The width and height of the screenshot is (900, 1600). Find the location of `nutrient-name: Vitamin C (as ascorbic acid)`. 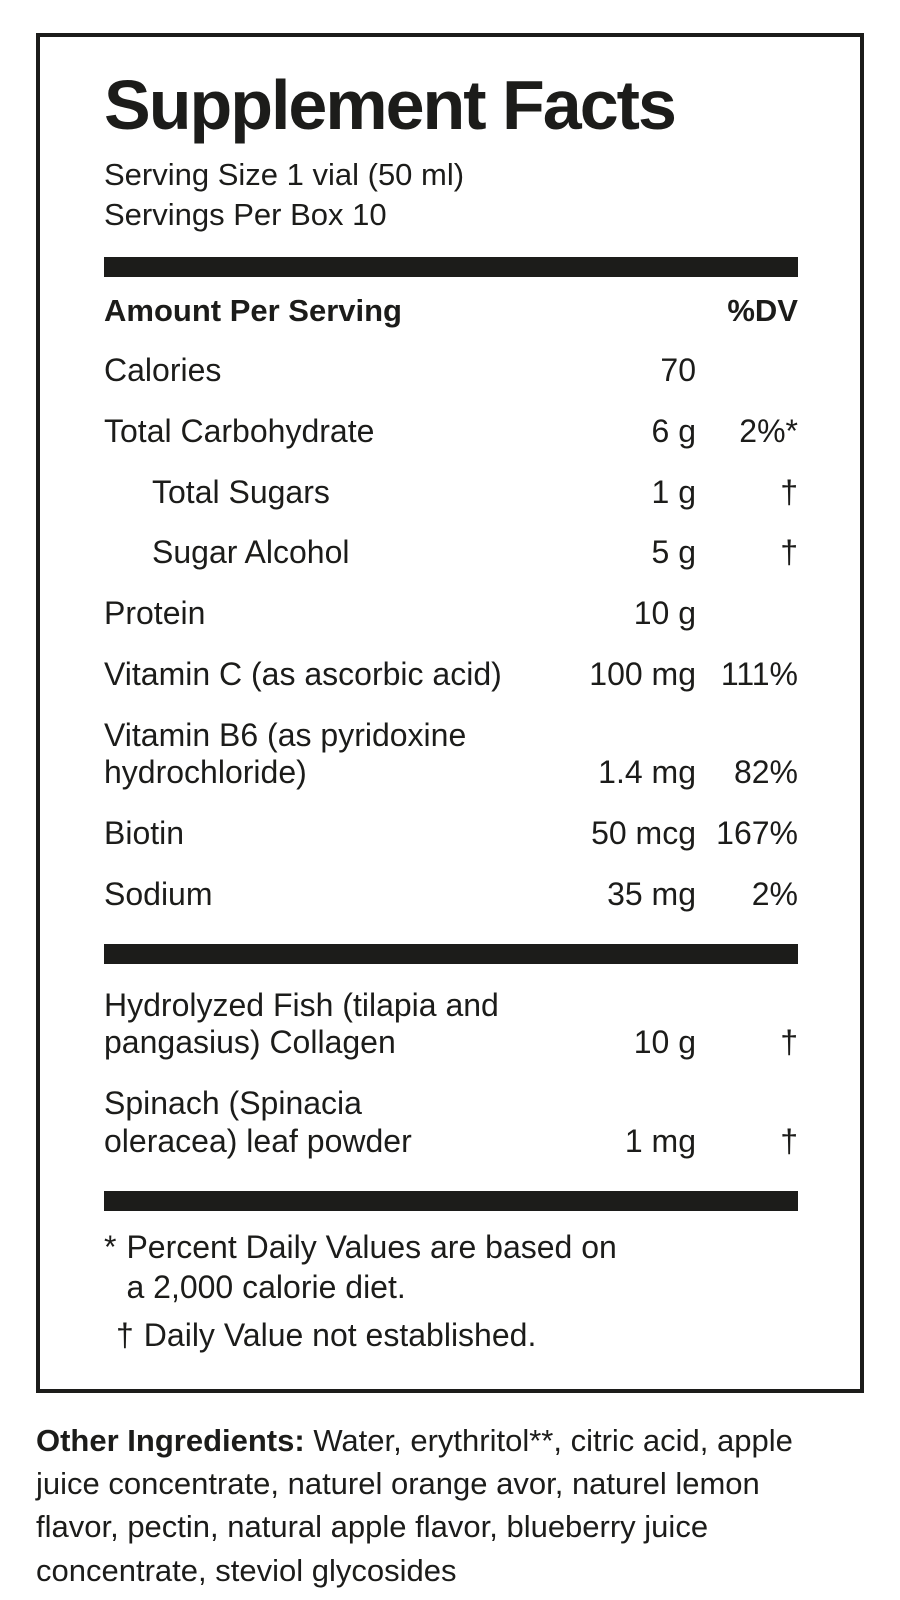

nutrient-name: Vitamin C (as ascorbic acid) is located at coordinates (303, 673).